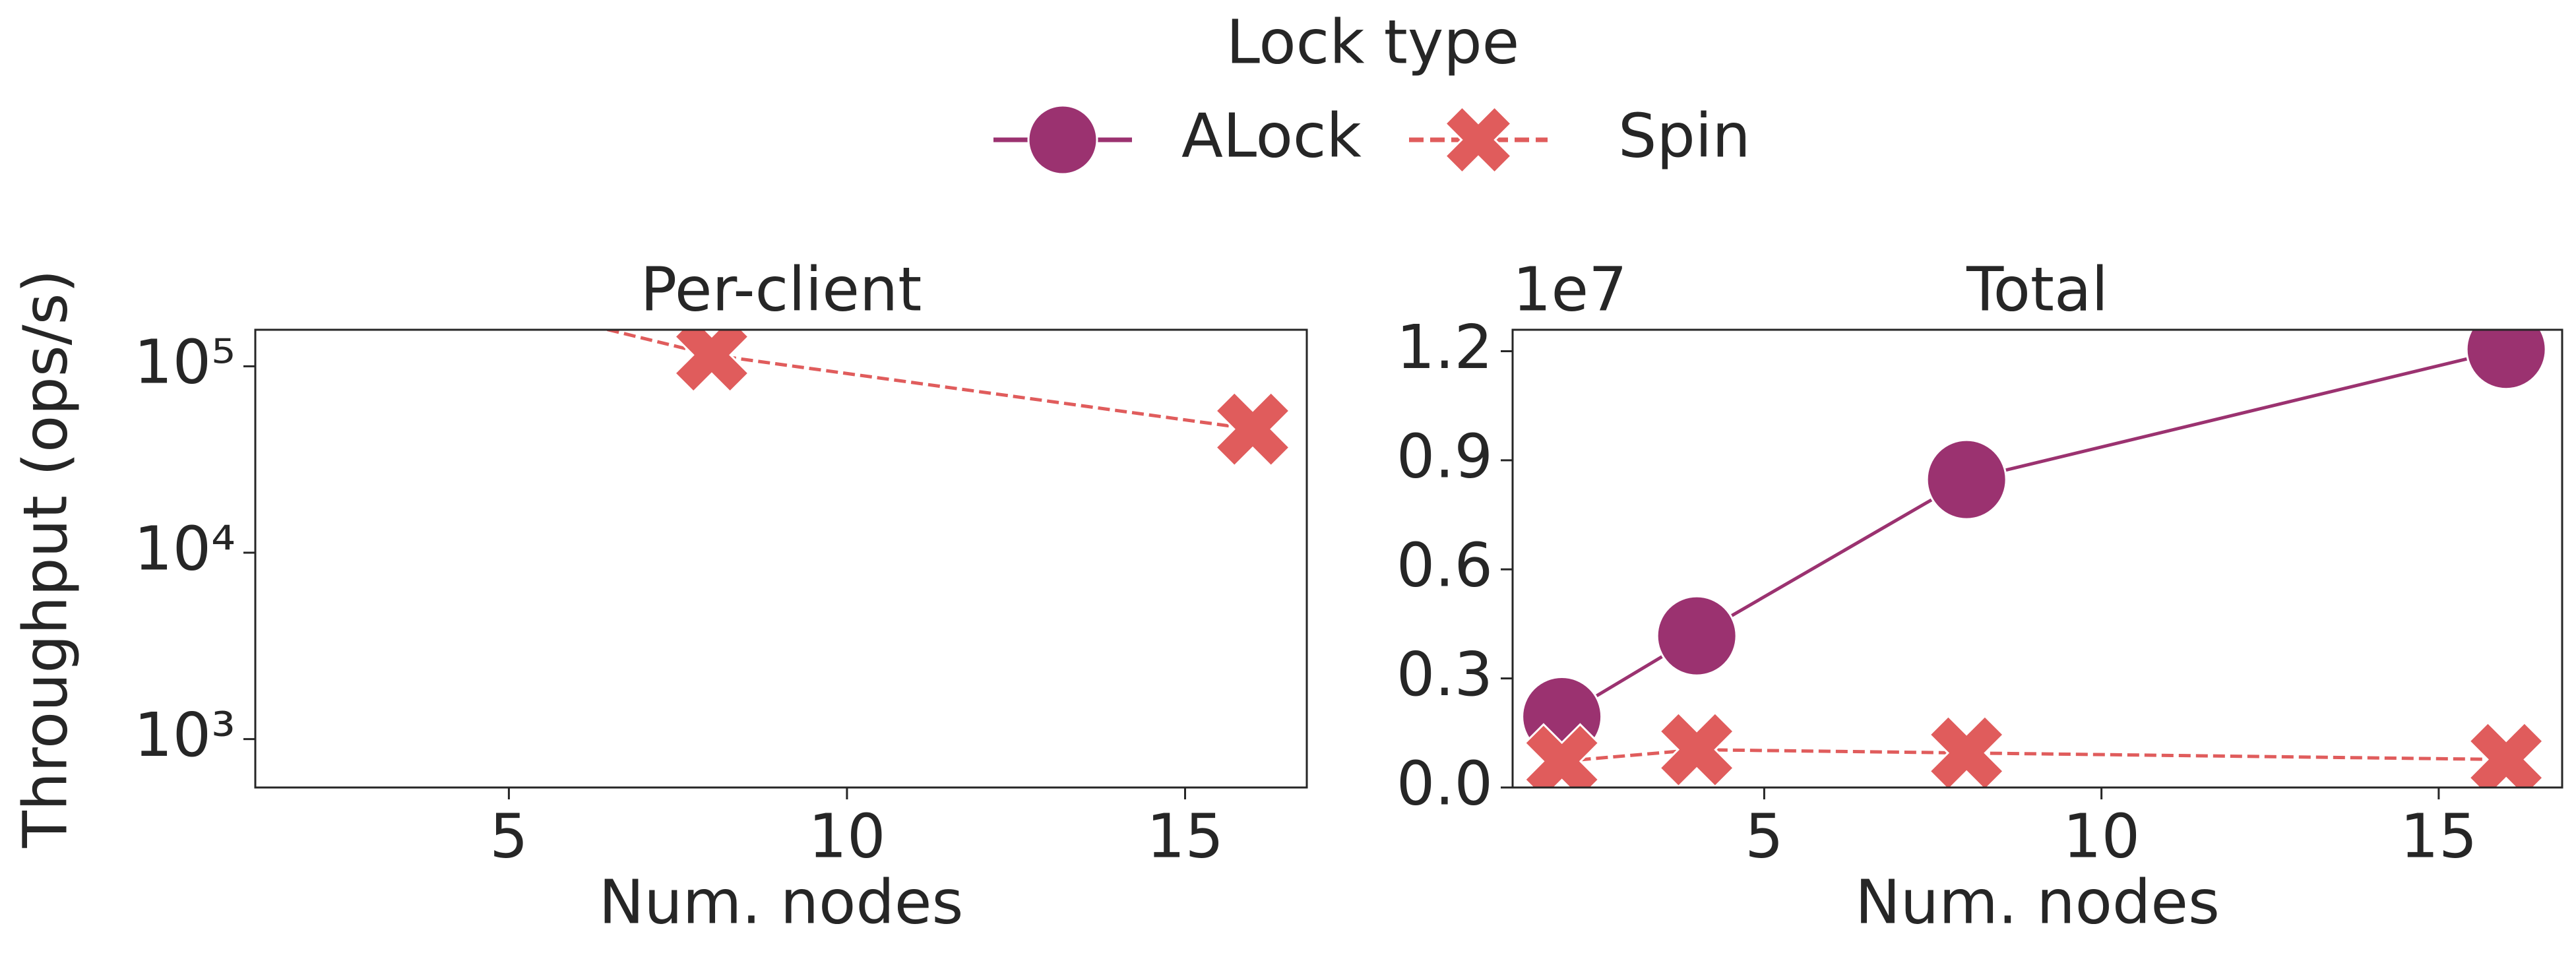 The width and height of the screenshot is (2576, 957). What do you see at coordinates (185, 362) in the screenshot?
I see `y-tick-label: 10⁵` at bounding box center [185, 362].